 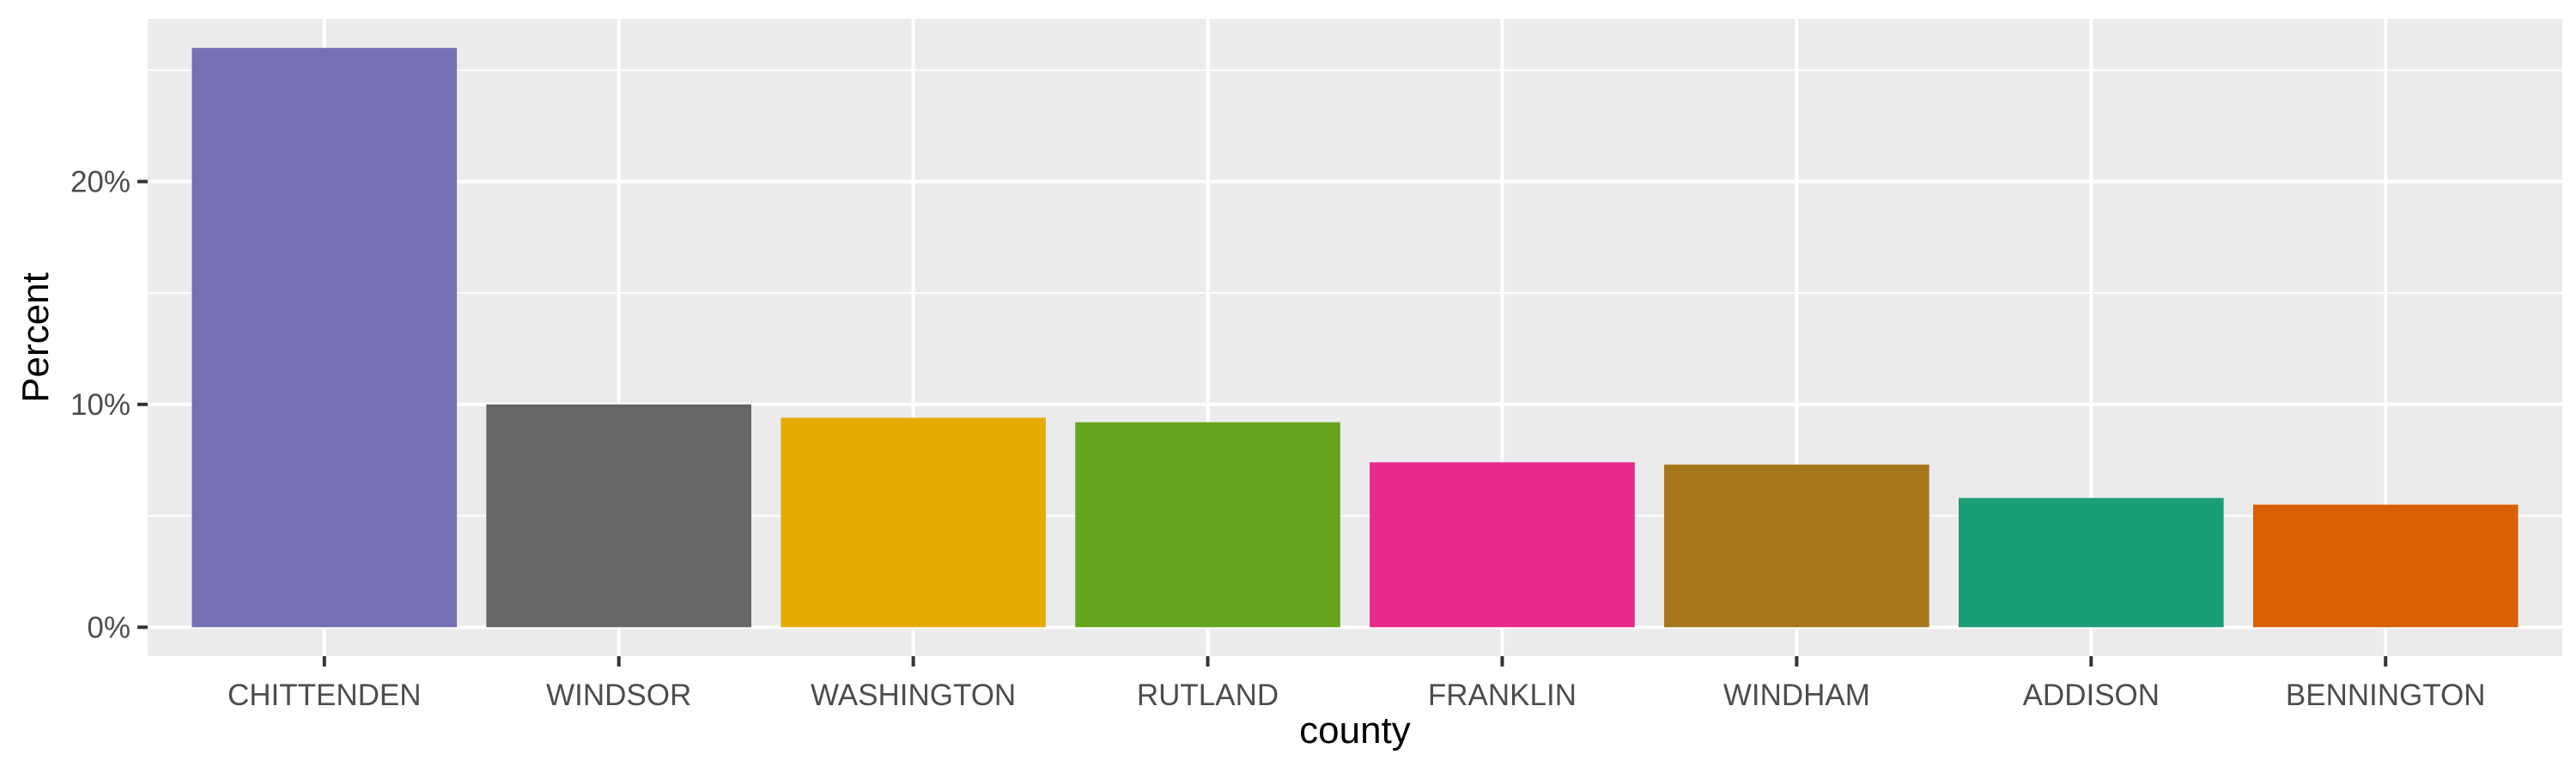 I want to click on y-tick-label: 20%, so click(x=101, y=181).